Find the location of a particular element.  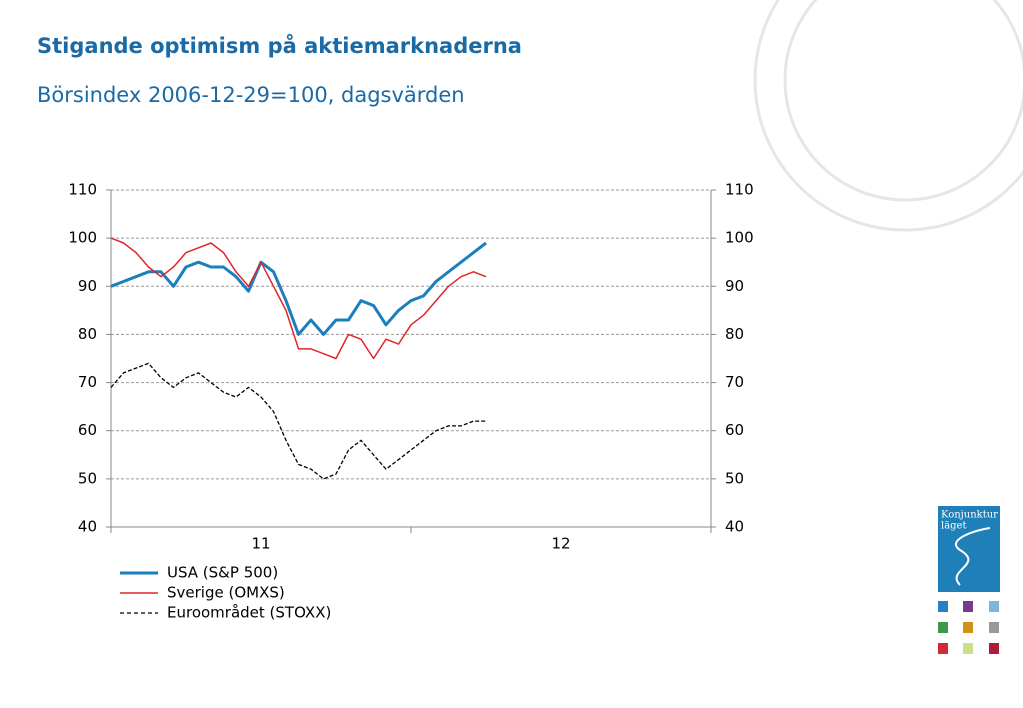

y2-tick-label: 100 is located at coordinates (739, 238).